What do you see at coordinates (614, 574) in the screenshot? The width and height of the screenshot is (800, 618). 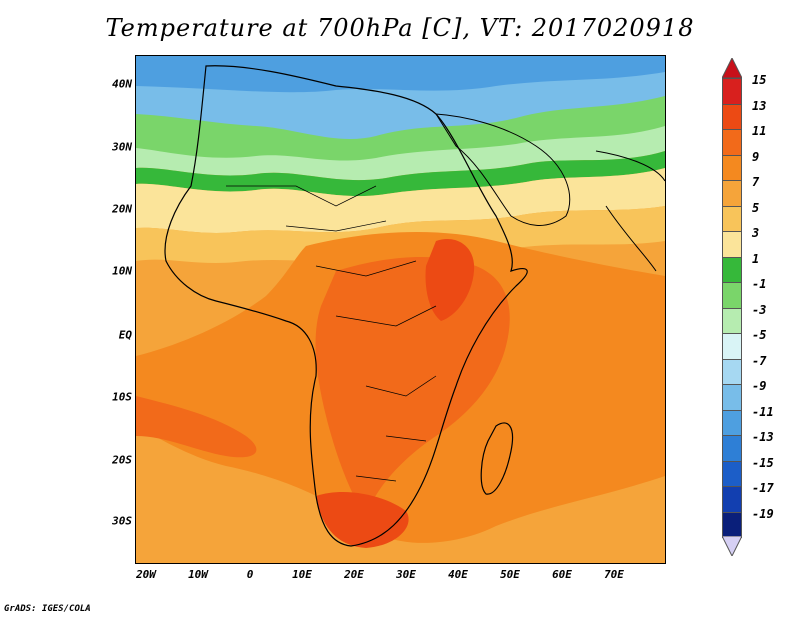 I see `x-tick: 70E` at bounding box center [614, 574].